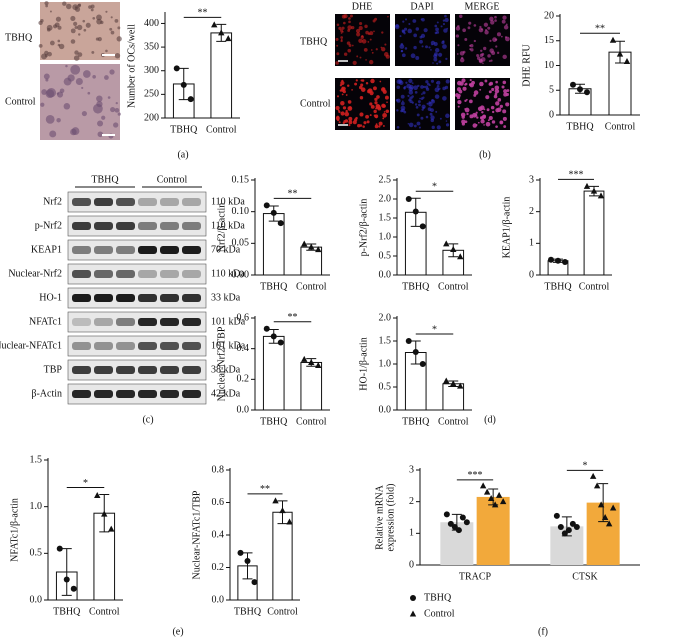 The image size is (678, 641). What do you see at coordinates (241, 211) in the screenshot?
I see `y-tick-label: 0.10` at bounding box center [241, 211].